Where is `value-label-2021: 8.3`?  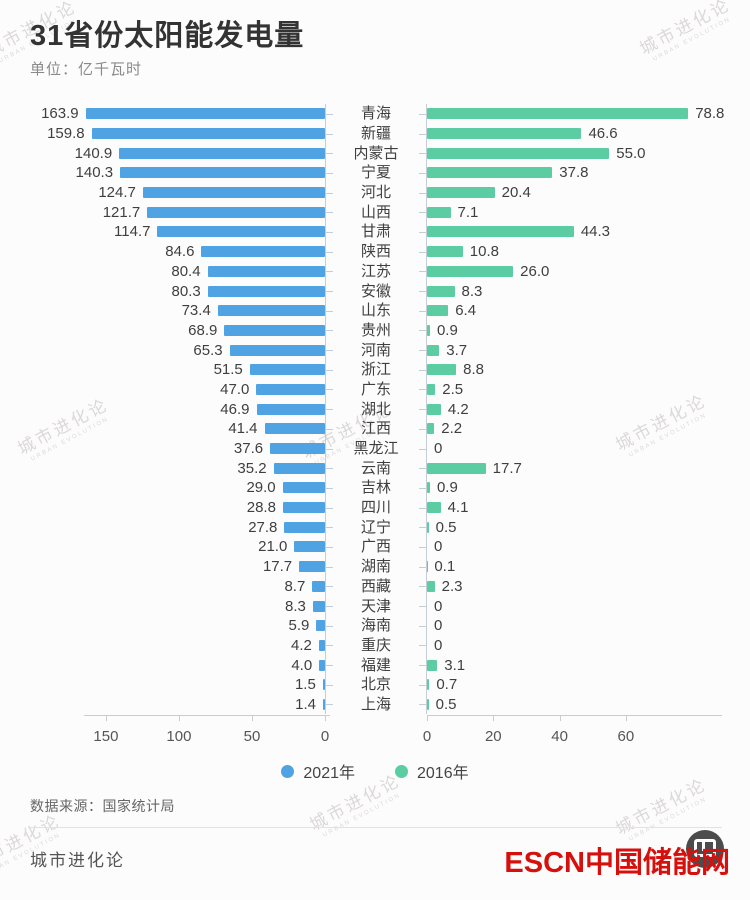 value-label-2021: 8.3 is located at coordinates (295, 606).